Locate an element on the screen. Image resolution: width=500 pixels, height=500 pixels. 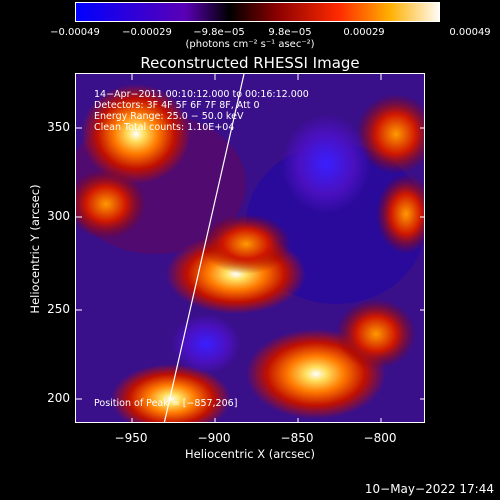
colorbar is located at coordinates (257, 12).